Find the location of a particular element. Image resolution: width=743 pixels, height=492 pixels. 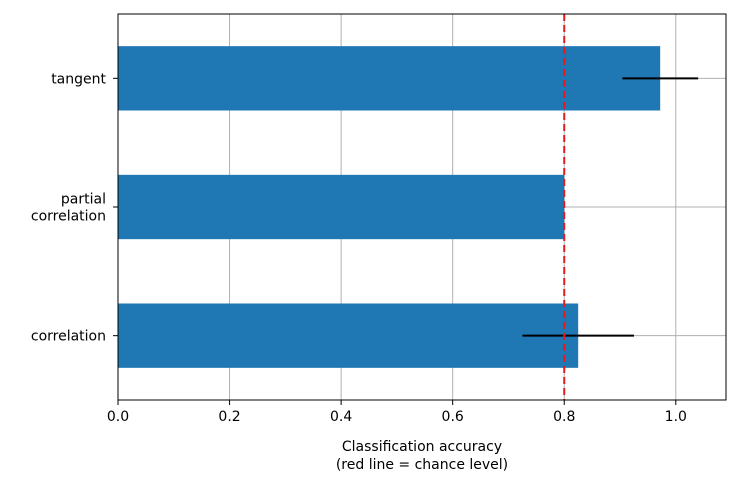

y-tick-label-0-line-0: correlation is located at coordinates (68, 337).